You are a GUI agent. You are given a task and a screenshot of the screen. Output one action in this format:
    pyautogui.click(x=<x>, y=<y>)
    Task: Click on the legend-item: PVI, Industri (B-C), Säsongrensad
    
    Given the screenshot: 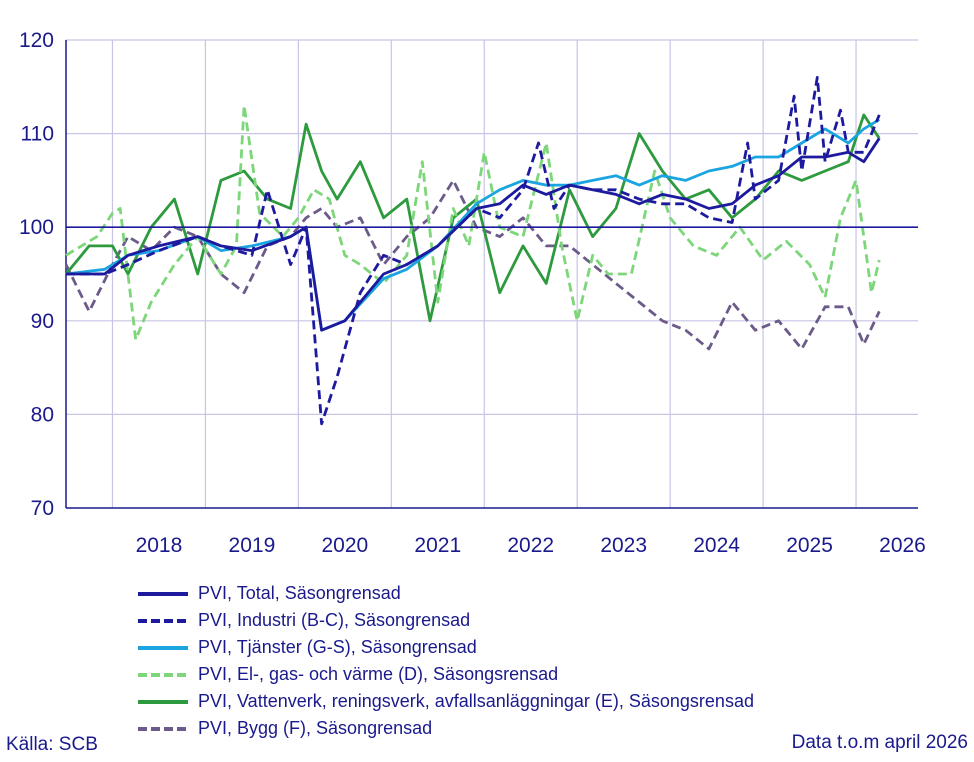 What is the action you would take?
    pyautogui.click(x=446, y=620)
    